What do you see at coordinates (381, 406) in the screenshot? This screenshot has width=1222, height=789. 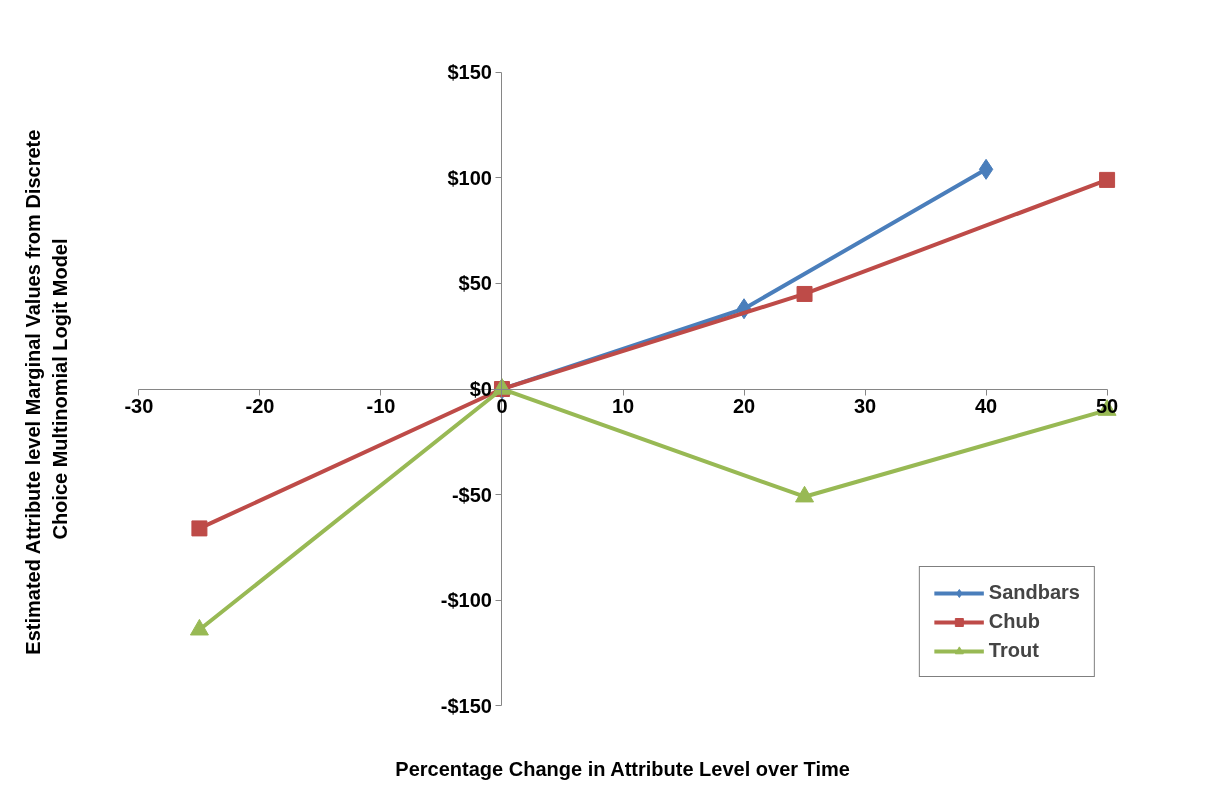 I see `x-tick-label: -10` at bounding box center [381, 406].